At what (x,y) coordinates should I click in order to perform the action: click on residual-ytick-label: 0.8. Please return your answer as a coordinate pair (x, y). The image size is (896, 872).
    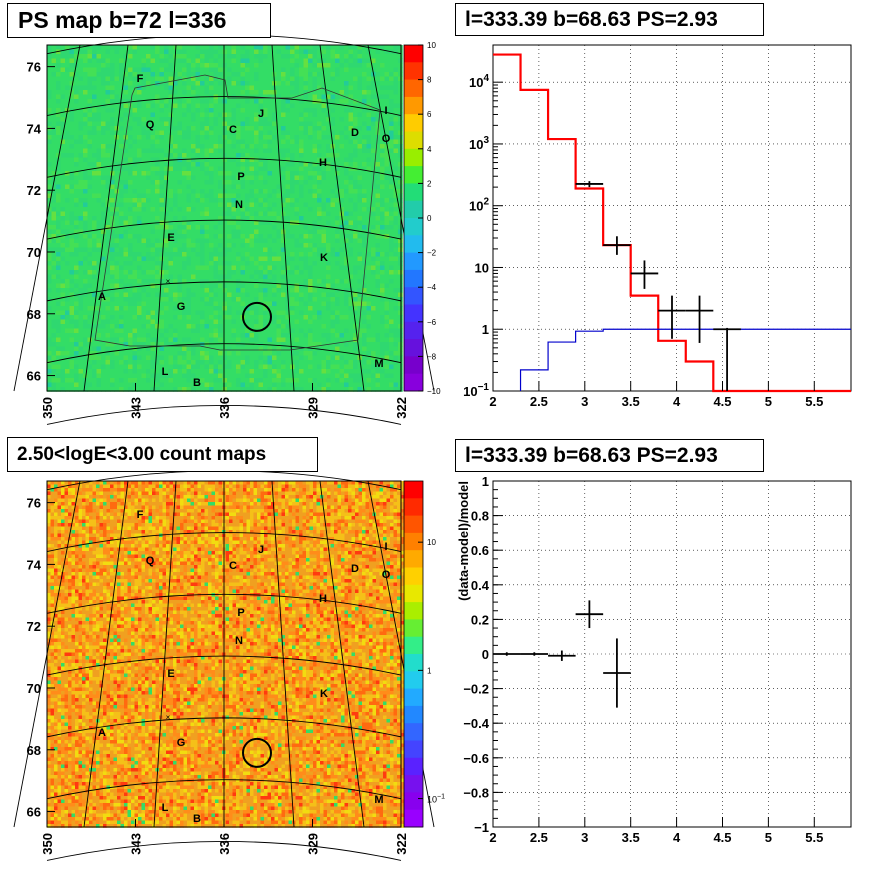
    Looking at the image, I should click on (480, 516).